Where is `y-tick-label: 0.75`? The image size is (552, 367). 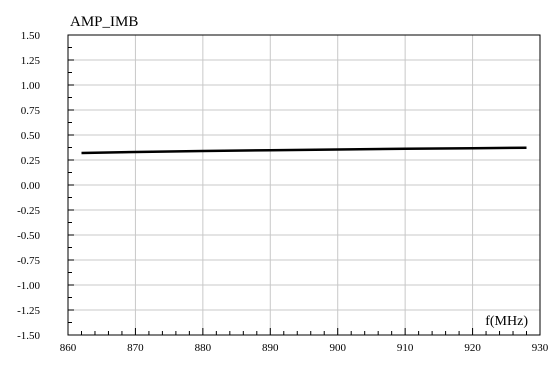 y-tick-label: 0.75 is located at coordinates (31, 111).